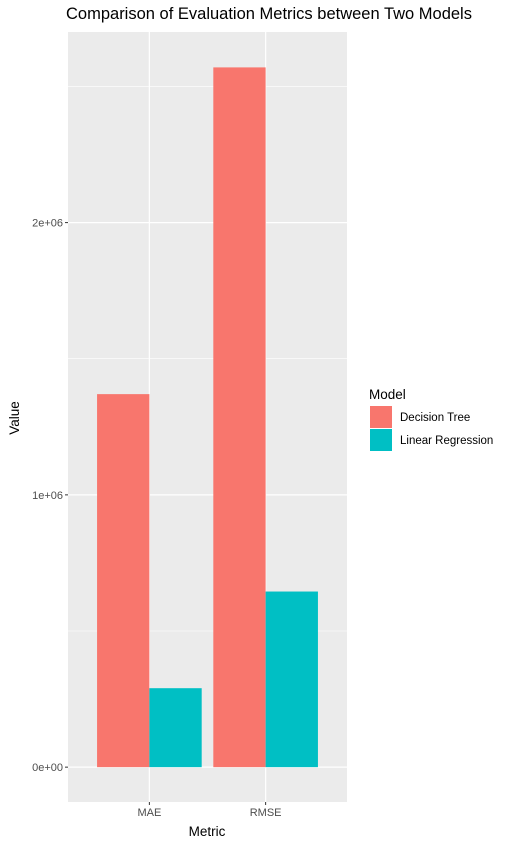  I want to click on legend-title: Model, so click(387, 394).